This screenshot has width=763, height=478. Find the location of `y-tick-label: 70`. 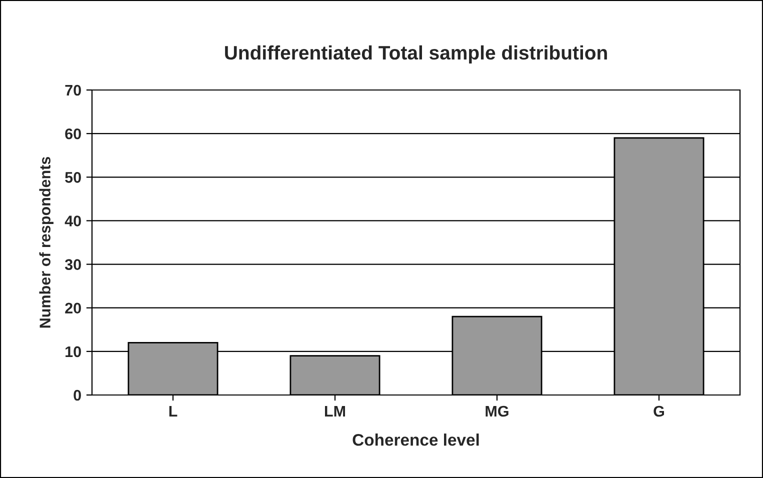

y-tick-label: 70 is located at coordinates (73, 90).